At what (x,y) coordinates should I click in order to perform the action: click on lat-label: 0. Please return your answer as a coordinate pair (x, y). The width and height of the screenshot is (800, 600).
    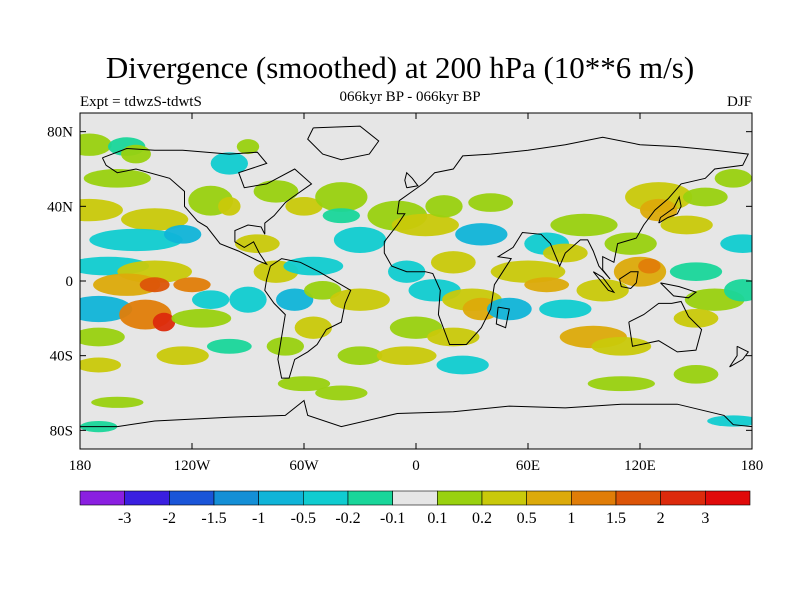
    Looking at the image, I should click on (70, 282).